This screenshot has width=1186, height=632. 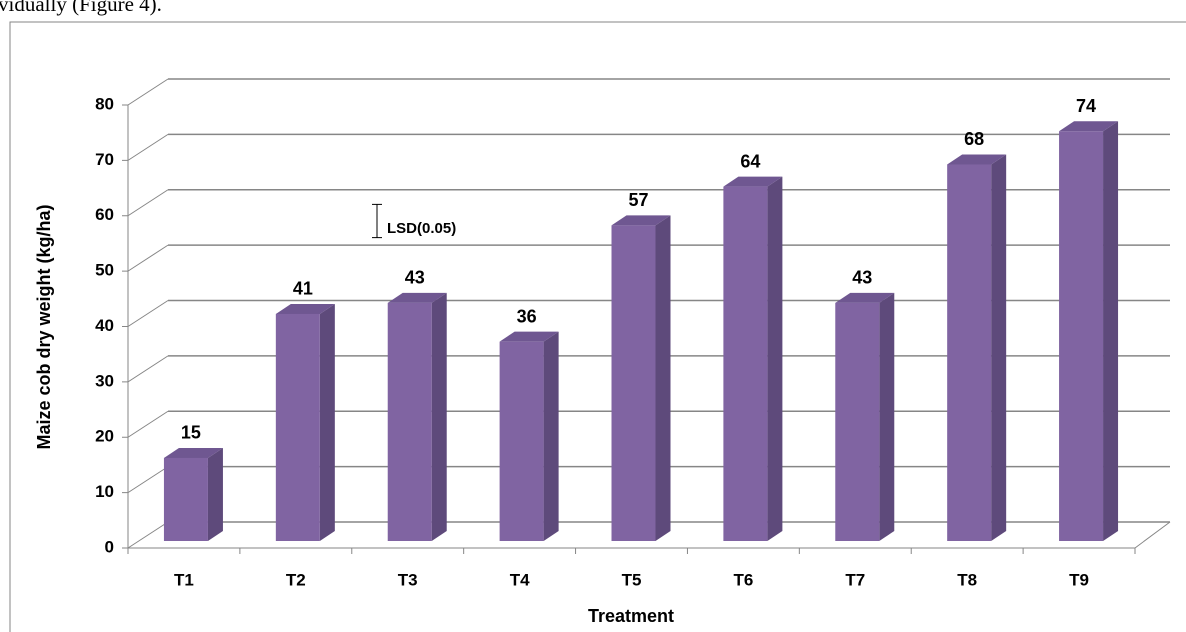 I want to click on x-tick-label: T1, so click(x=184, y=579).